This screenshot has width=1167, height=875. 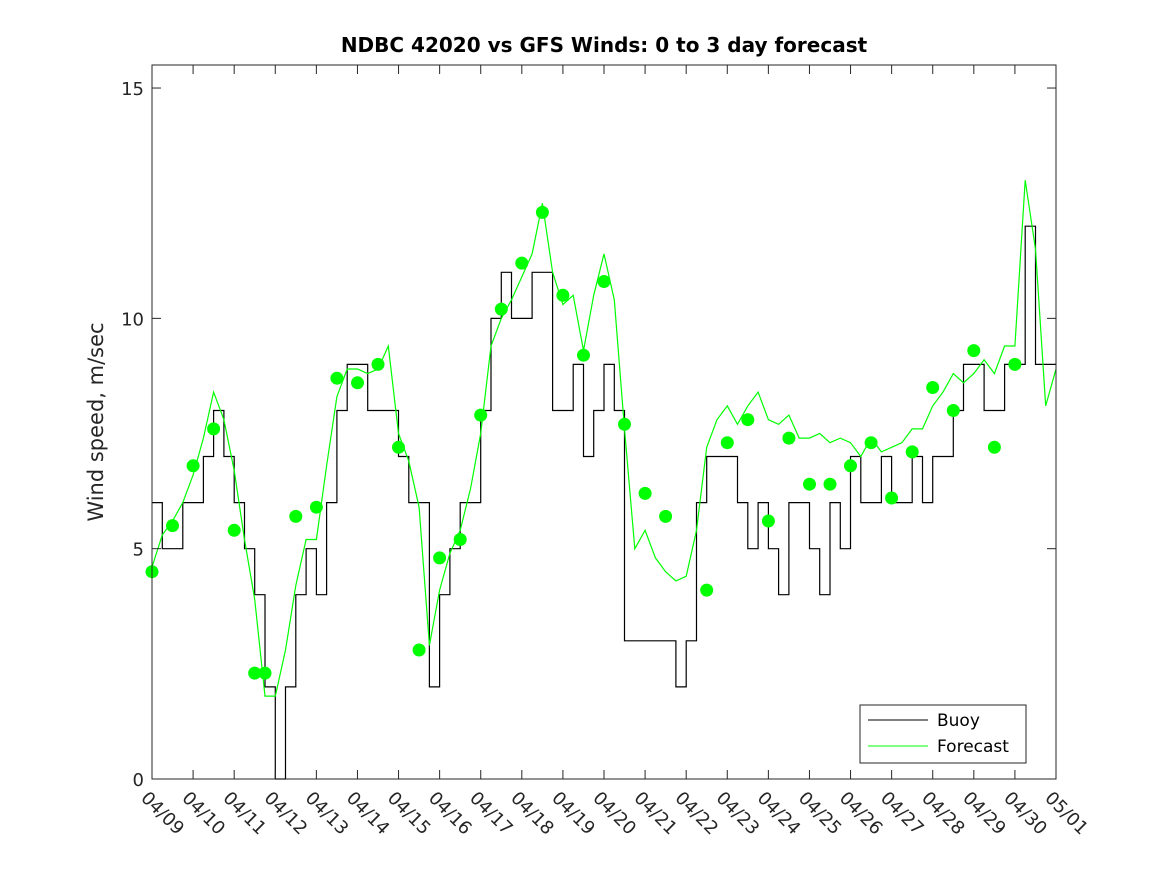 What do you see at coordinates (138, 550) in the screenshot?
I see `y-tick-label: 5` at bounding box center [138, 550].